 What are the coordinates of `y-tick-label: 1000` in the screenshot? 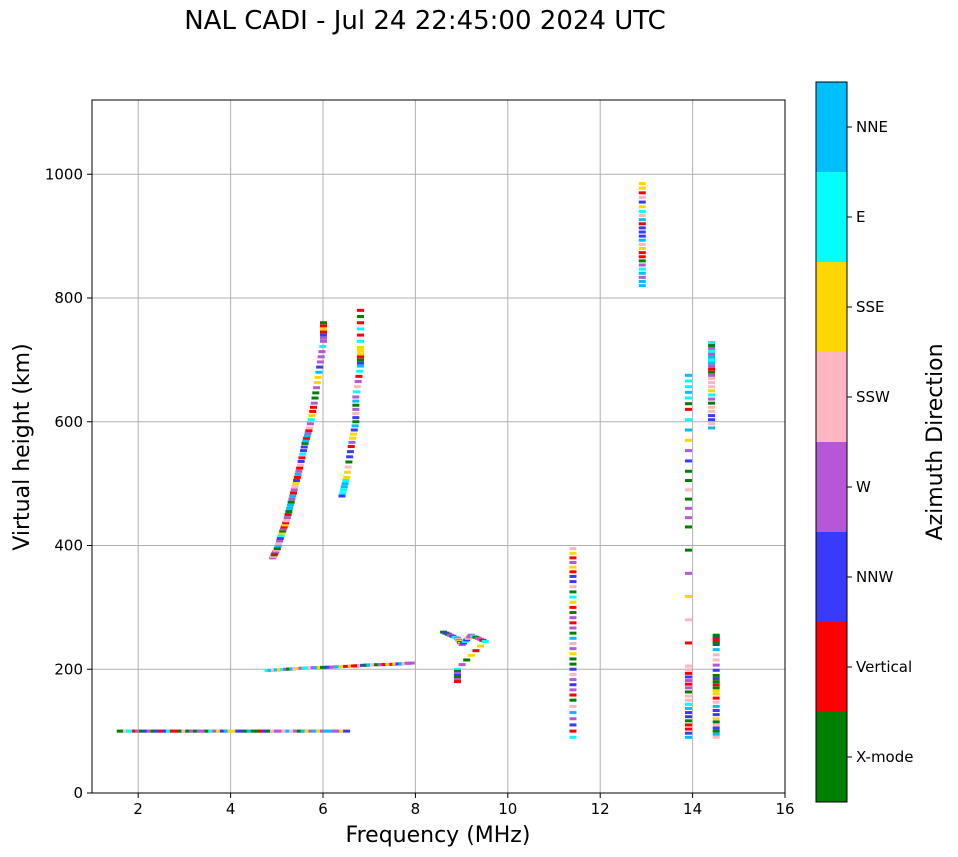 It's located at (64, 174).